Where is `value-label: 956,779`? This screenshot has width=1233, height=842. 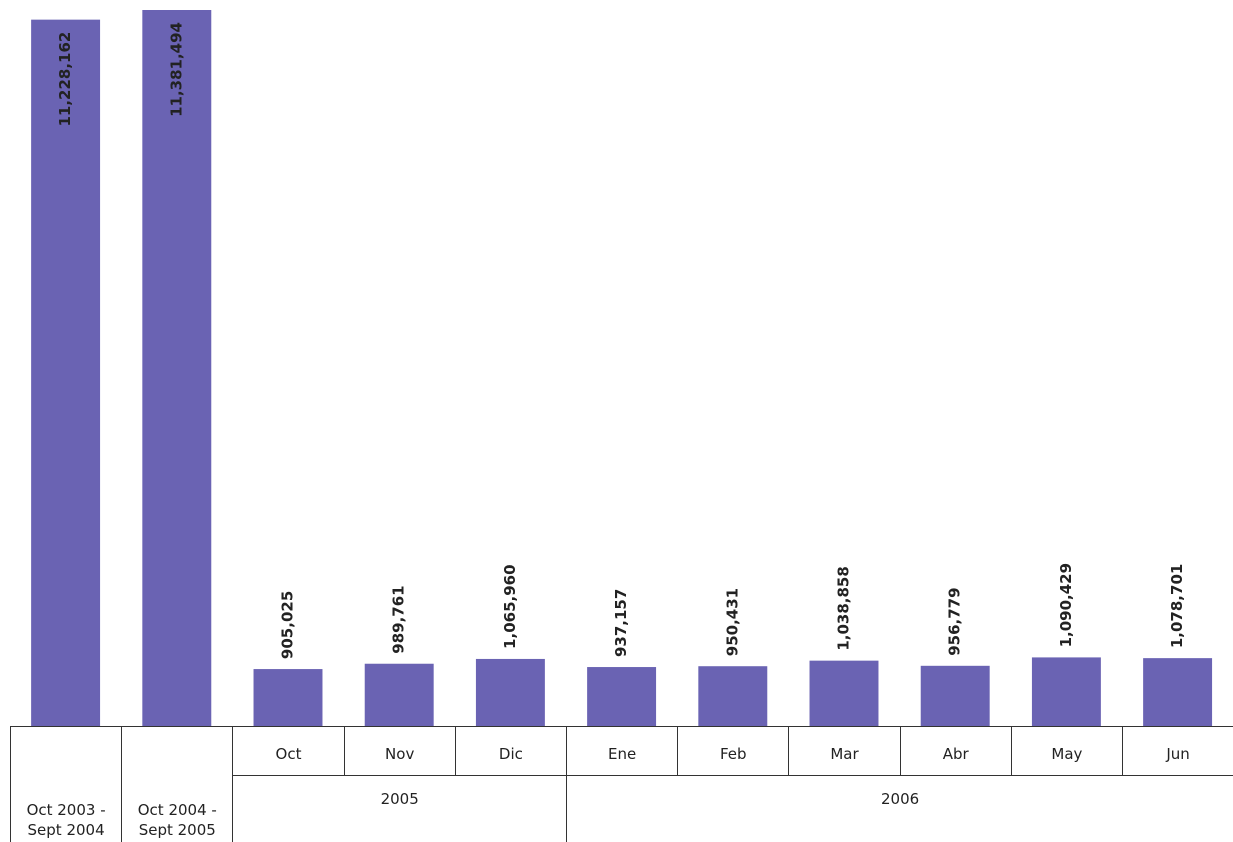 value-label: 956,779 is located at coordinates (955, 621).